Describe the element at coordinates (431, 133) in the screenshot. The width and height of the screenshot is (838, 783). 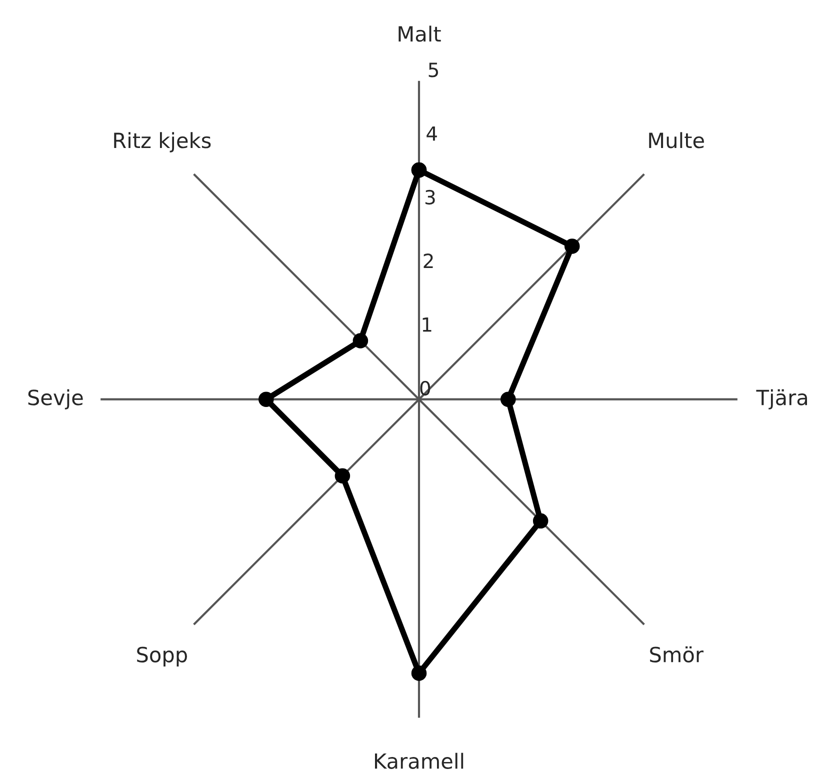
I see `y-tick-label: 4` at that location.